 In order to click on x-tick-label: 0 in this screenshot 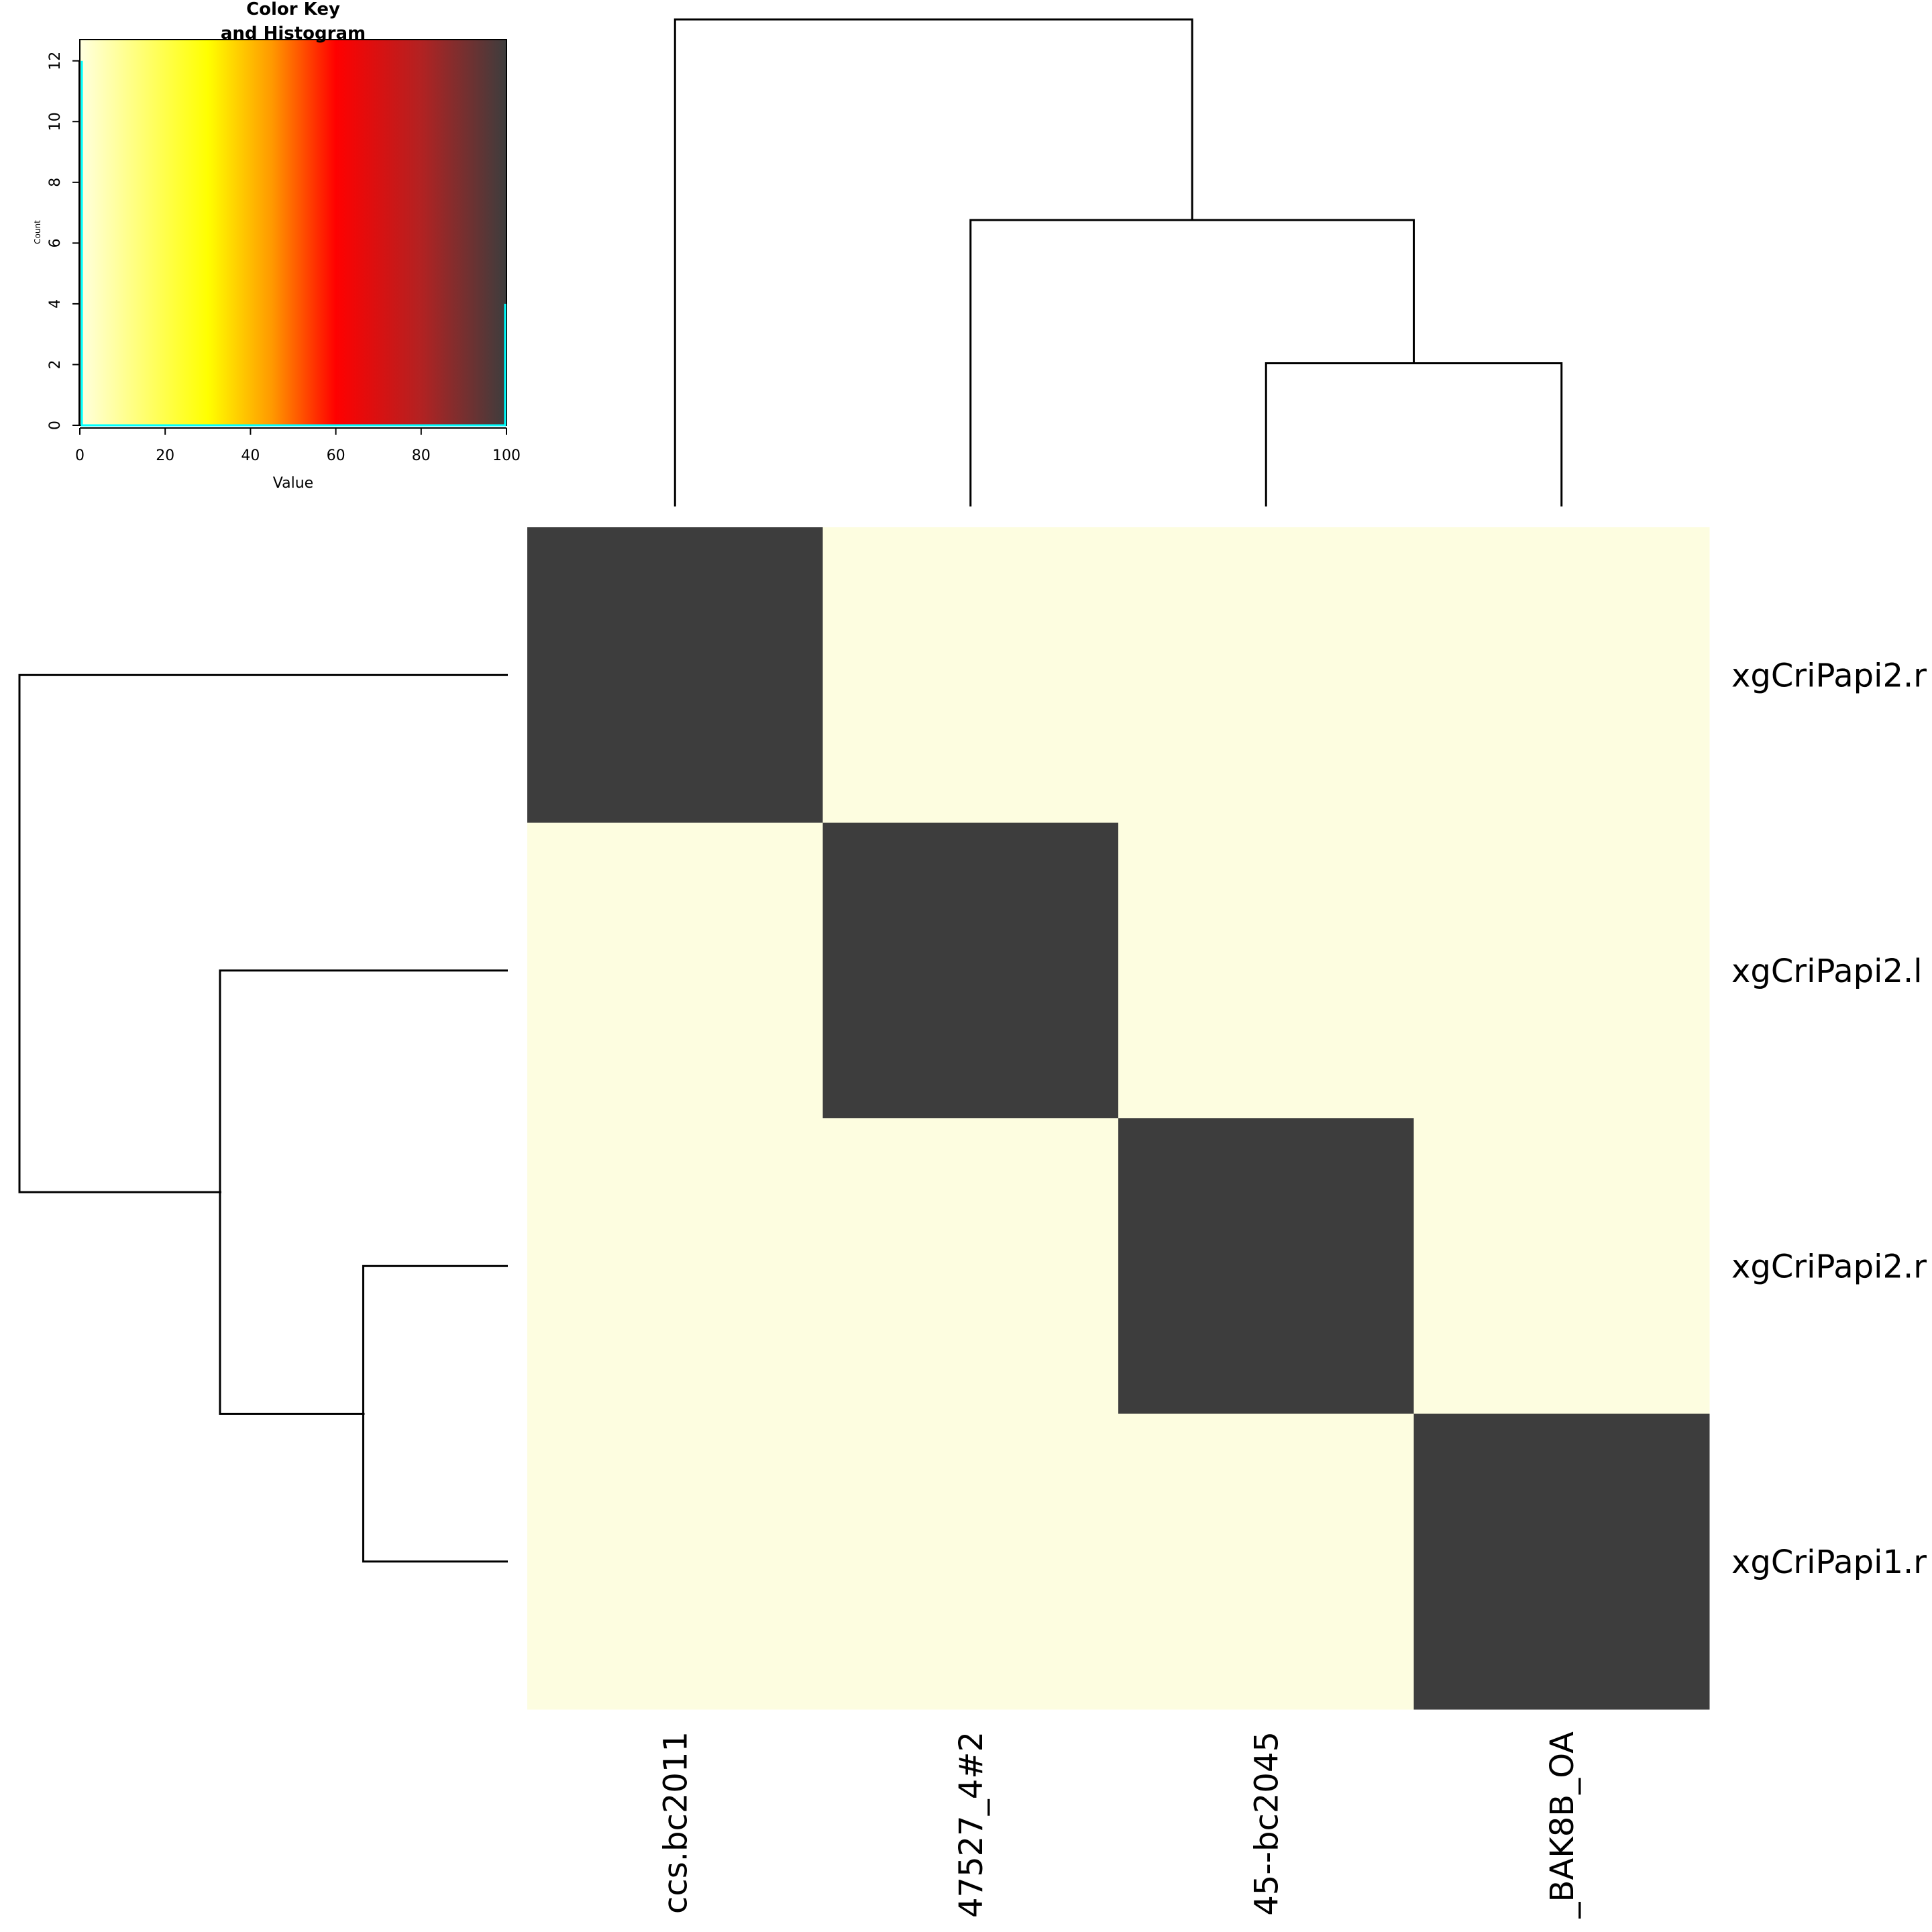, I will do `click(80, 455)`.